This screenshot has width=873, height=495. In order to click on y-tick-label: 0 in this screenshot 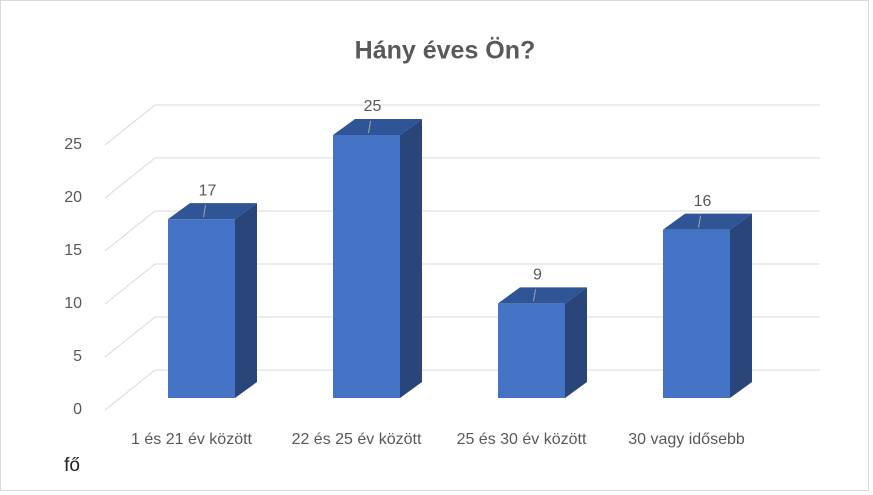, I will do `click(77, 409)`.